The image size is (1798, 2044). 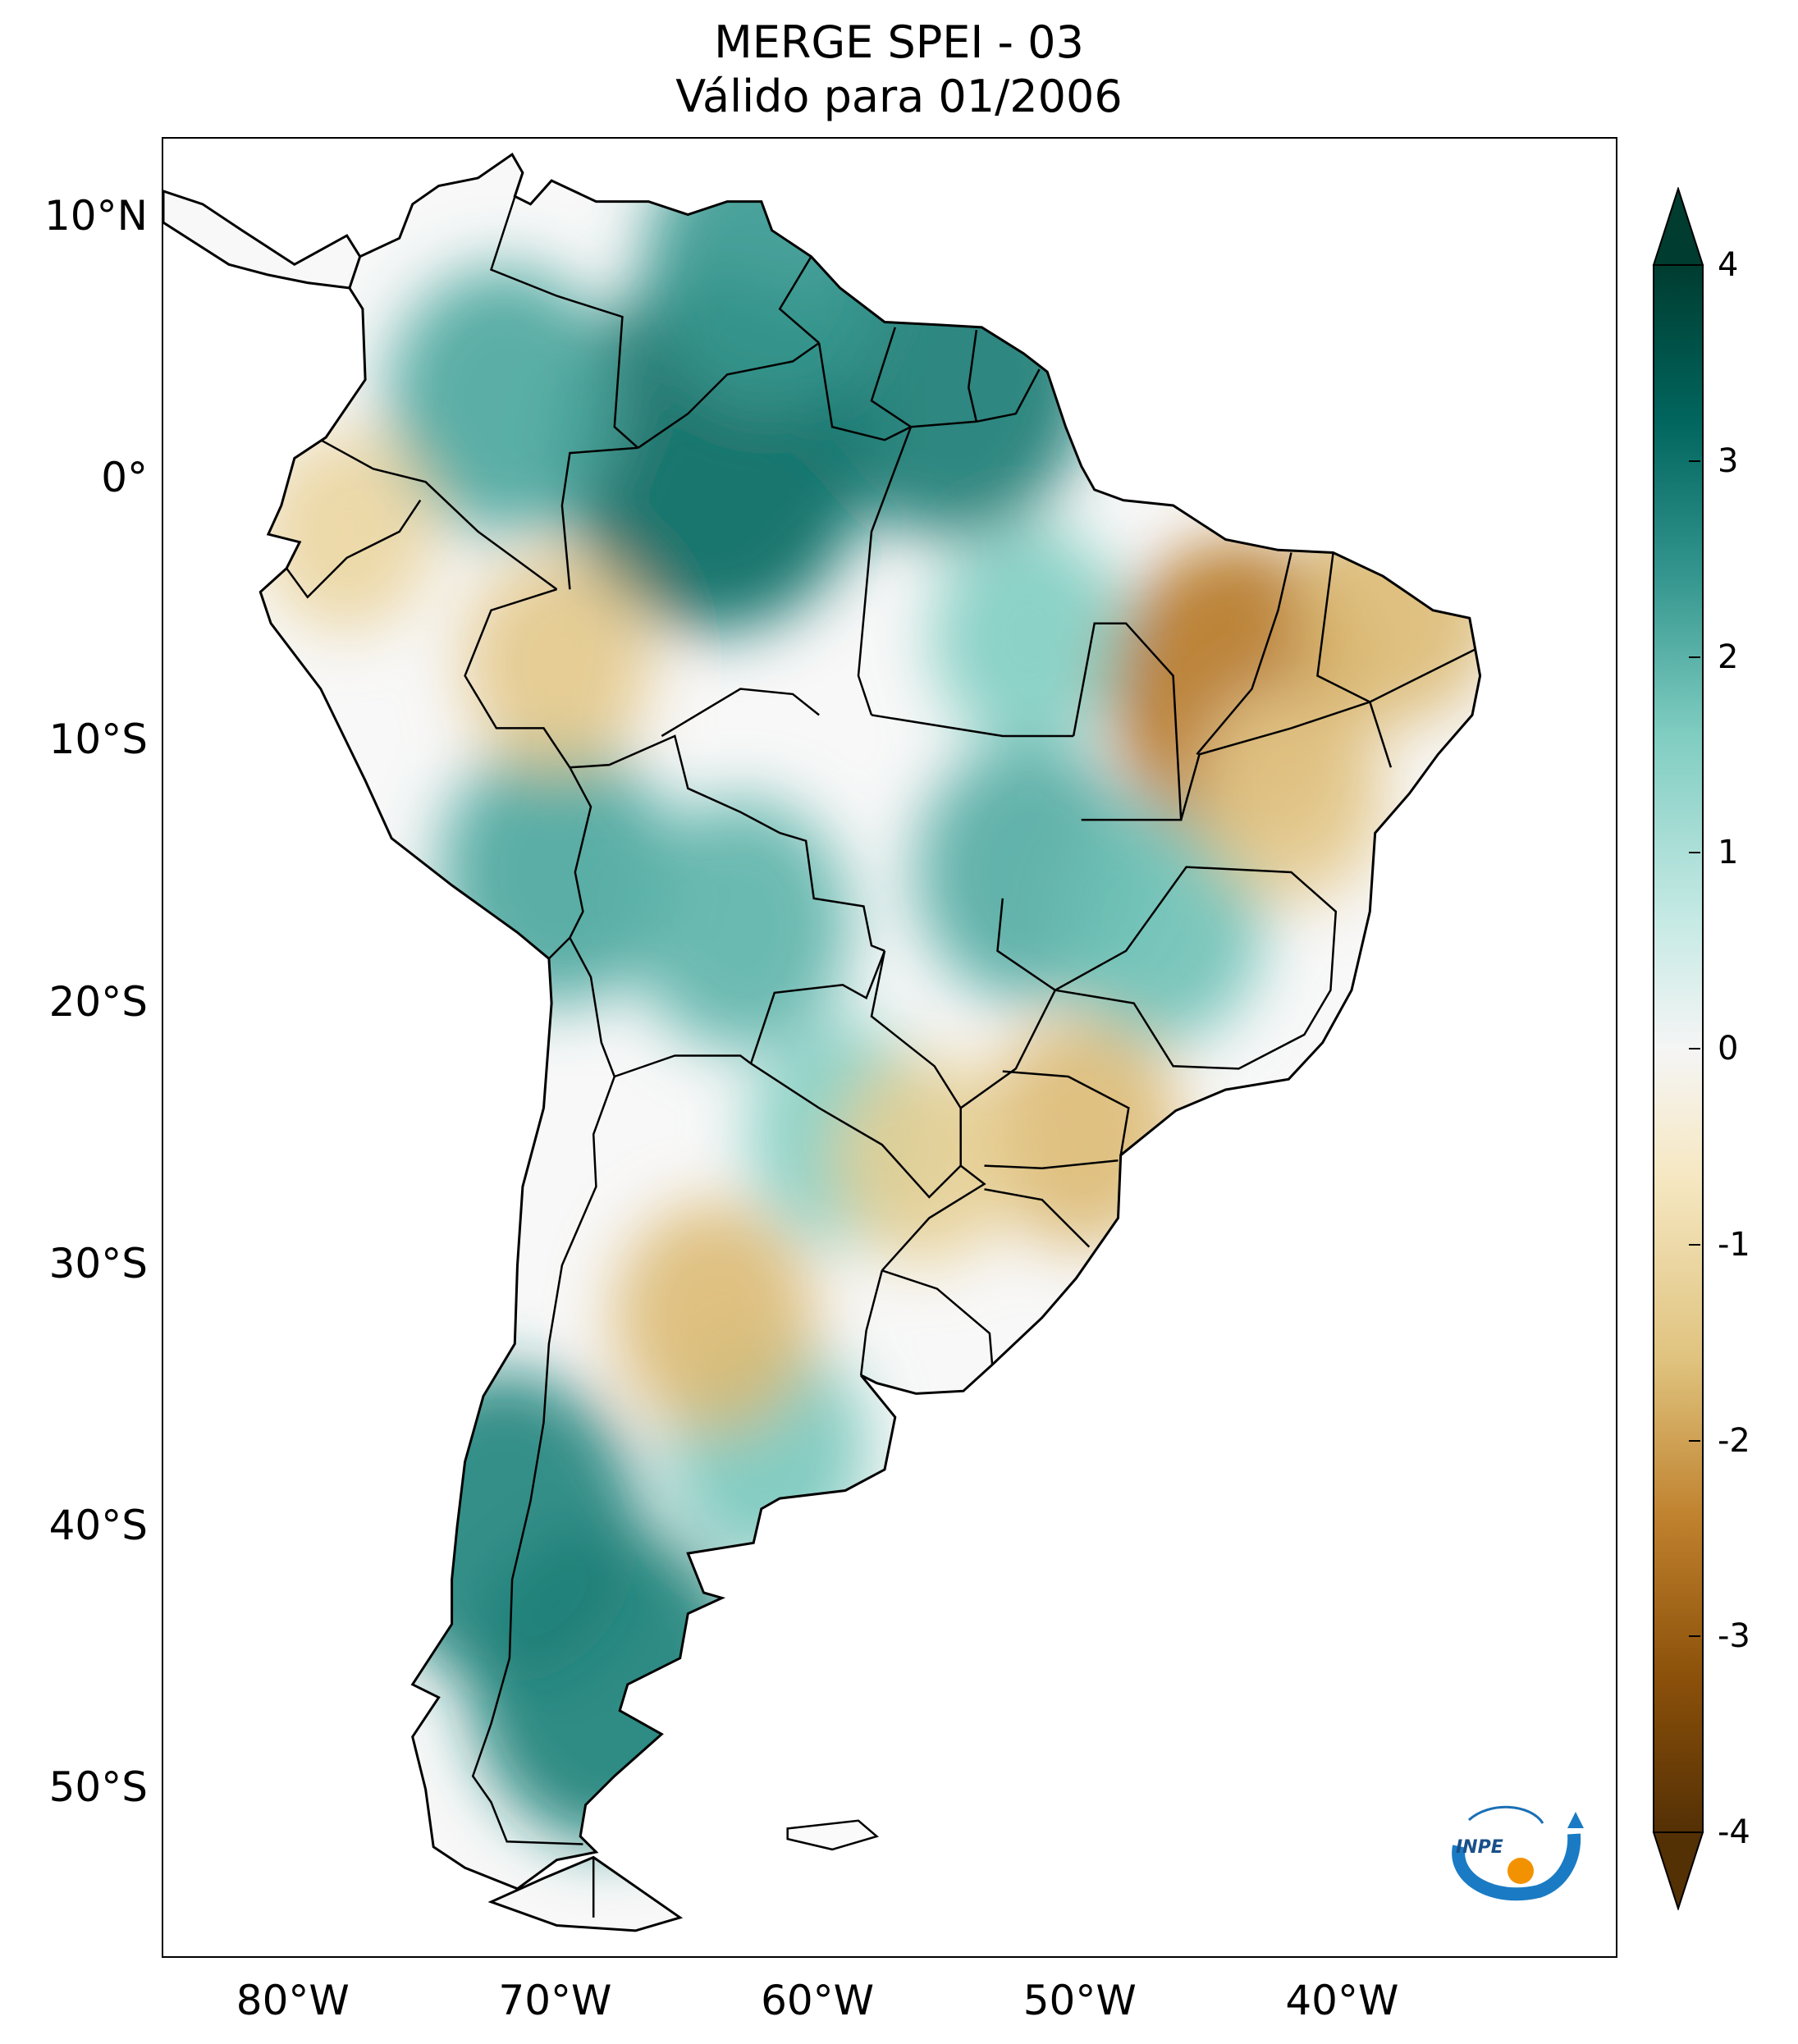 What do you see at coordinates (1080, 2001) in the screenshot?
I see `longitude-tick-label: 50°W` at bounding box center [1080, 2001].